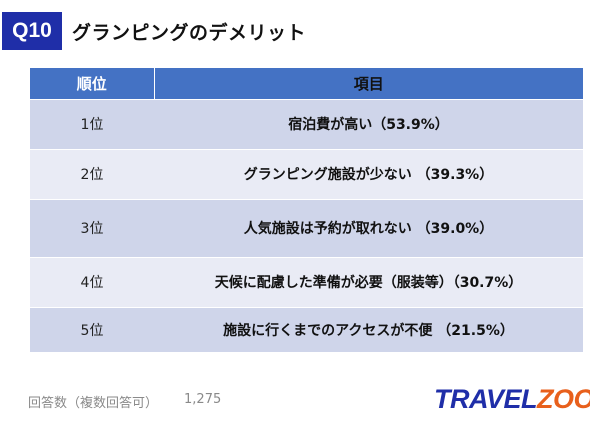 The image size is (590, 442). What do you see at coordinates (563, 399) in the screenshot?
I see `logo-text-zoo: ZOO` at bounding box center [563, 399].